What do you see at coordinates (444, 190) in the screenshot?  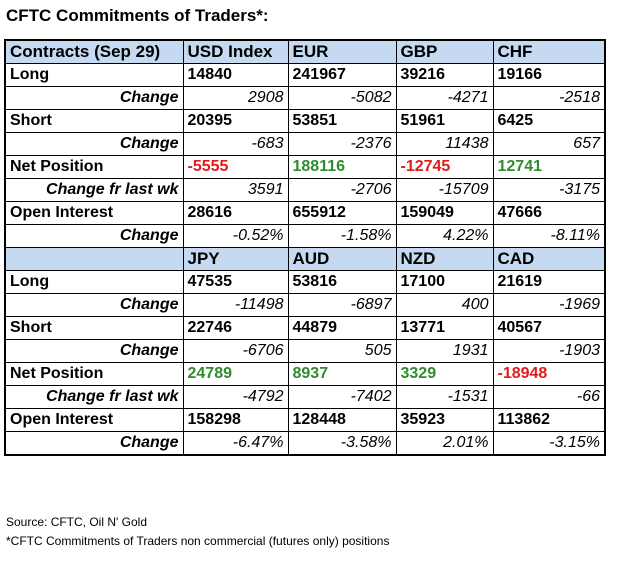 I see `value-cell: -15709` at bounding box center [444, 190].